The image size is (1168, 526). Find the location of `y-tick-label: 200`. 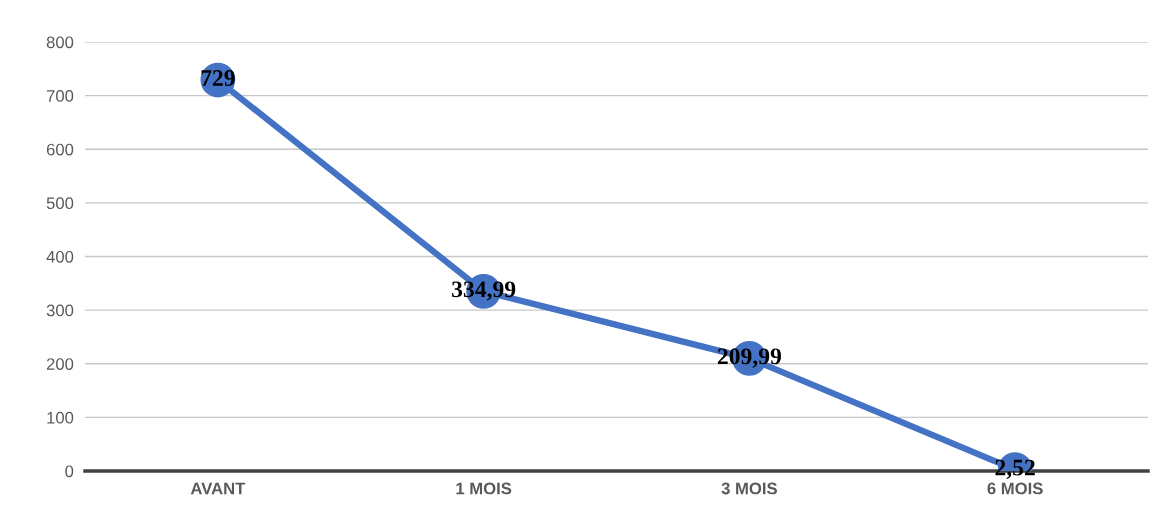

y-tick-label: 200 is located at coordinates (60, 364).